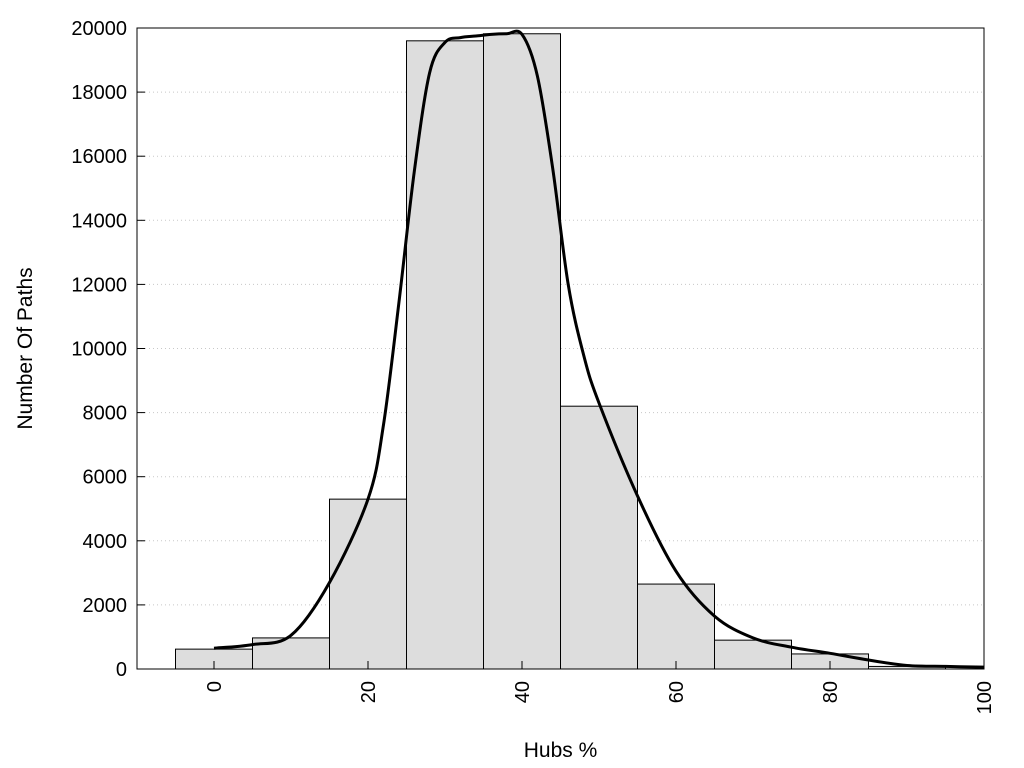 This screenshot has height=768, width=1024. I want to click on y-tick-label: 12000, so click(99, 285).